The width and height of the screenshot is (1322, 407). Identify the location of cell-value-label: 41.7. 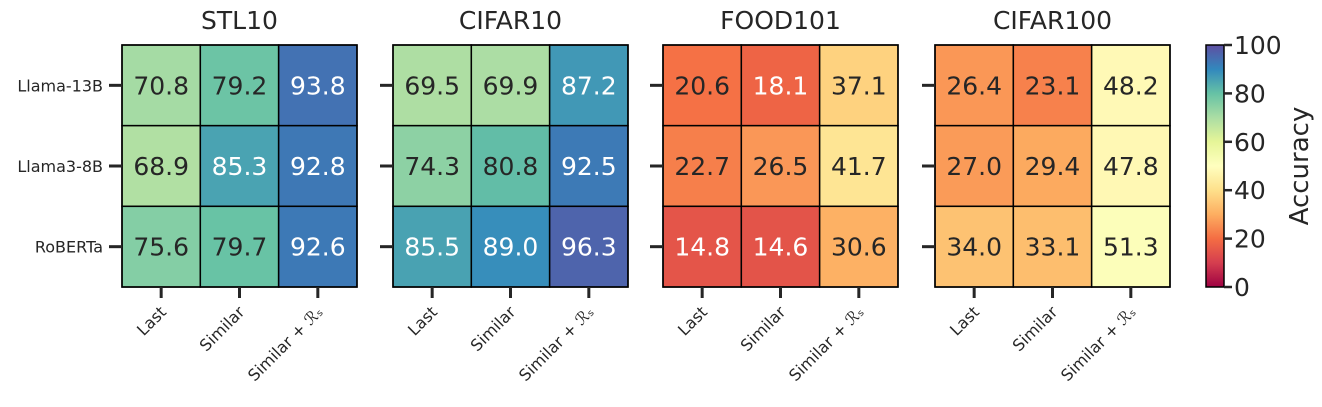
(859, 166).